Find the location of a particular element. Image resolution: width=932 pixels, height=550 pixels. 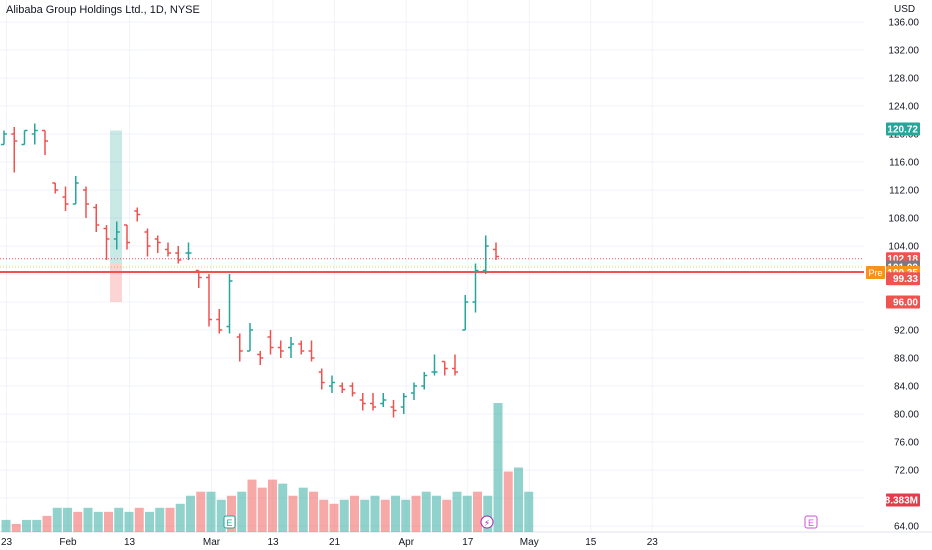

future-earnings-letter: E is located at coordinates (811, 523).